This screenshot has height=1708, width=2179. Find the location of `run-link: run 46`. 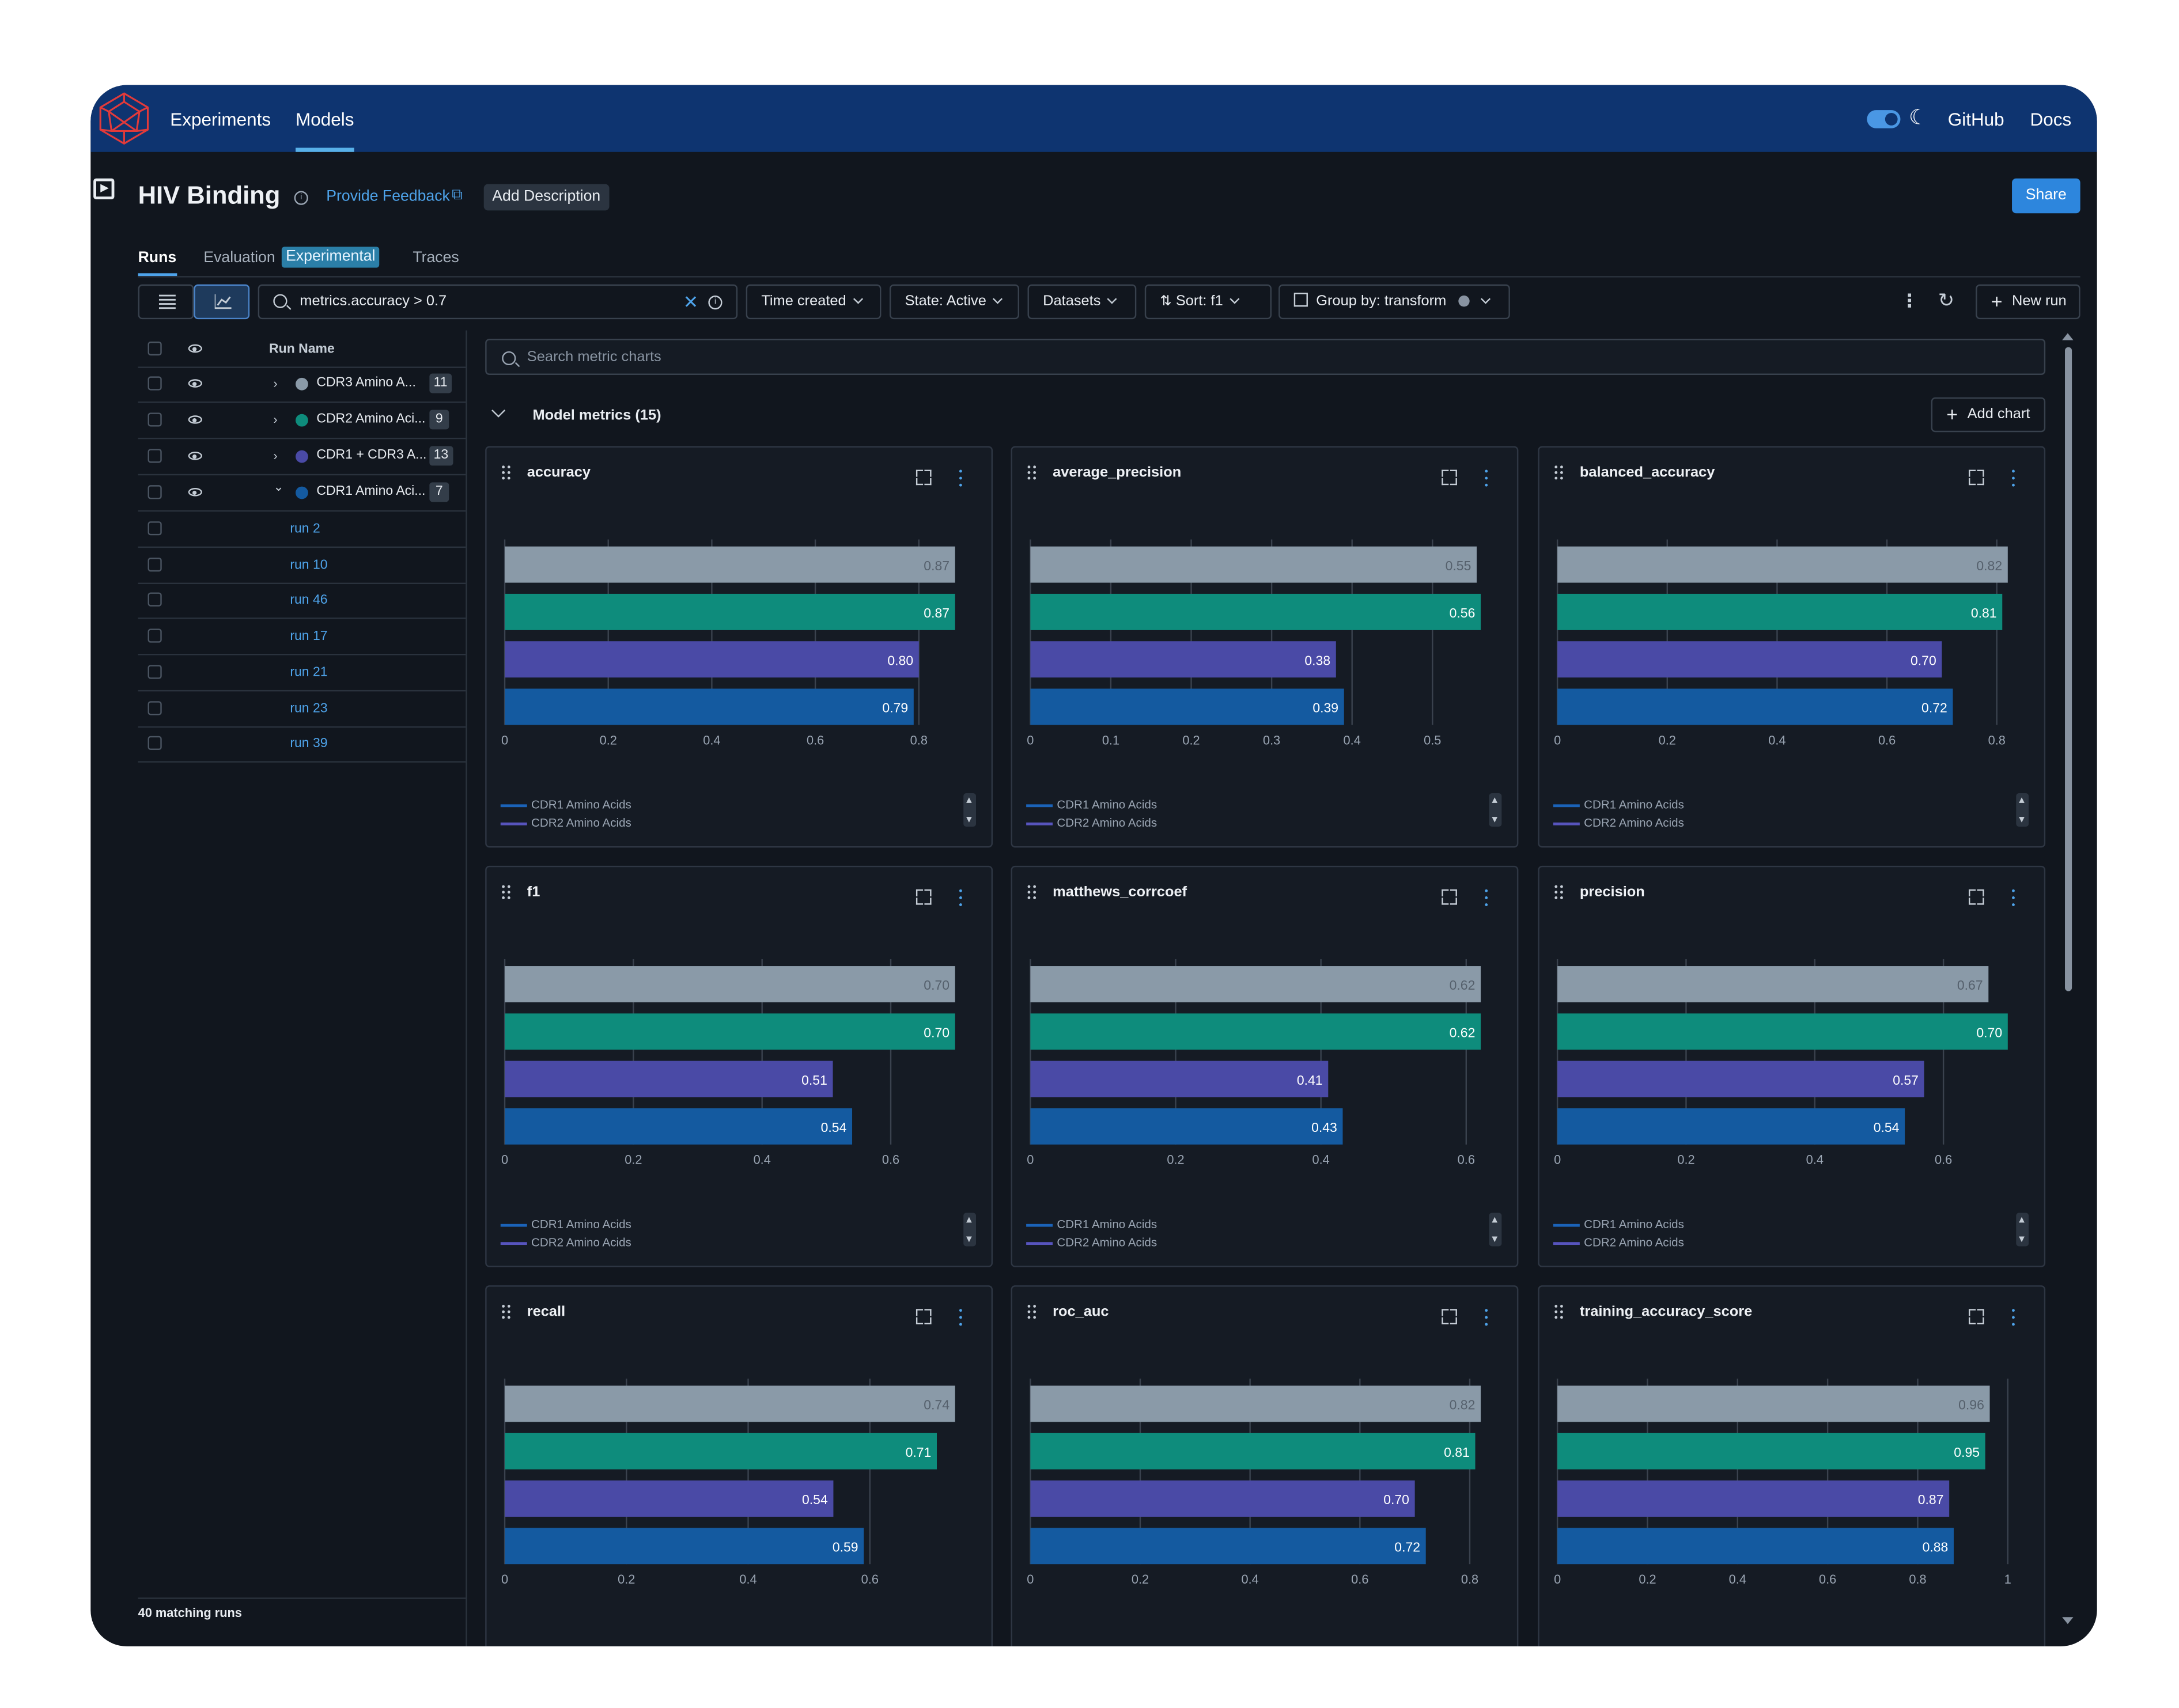

run-link: run 46 is located at coordinates (309, 601).